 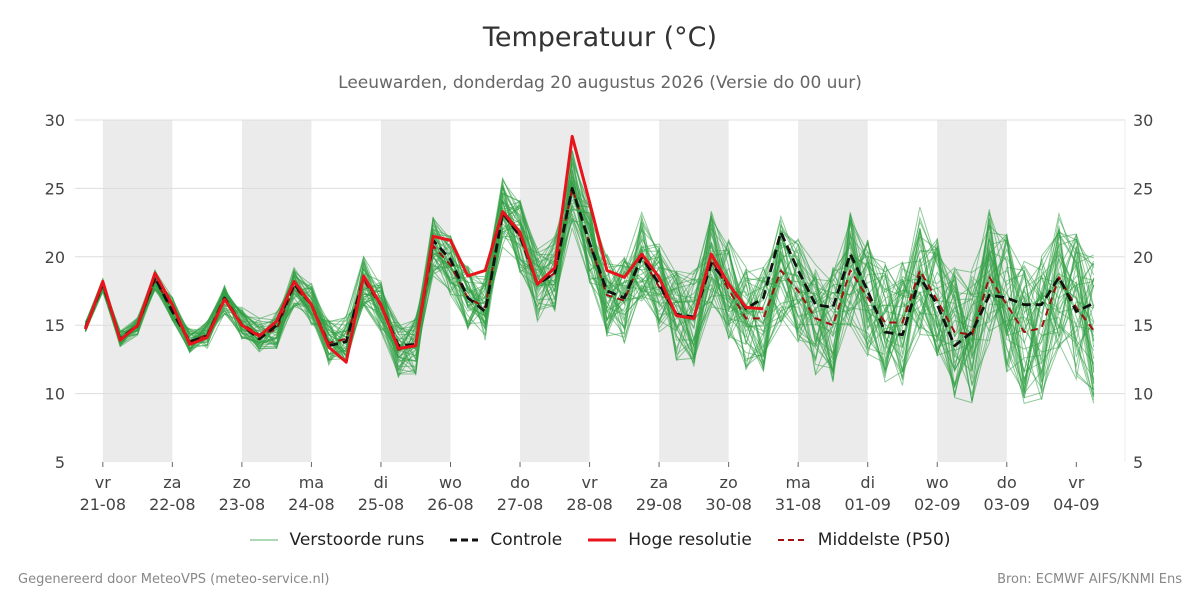 What do you see at coordinates (415, 291) in the screenshot?
I see `shaded-band` at bounding box center [415, 291].